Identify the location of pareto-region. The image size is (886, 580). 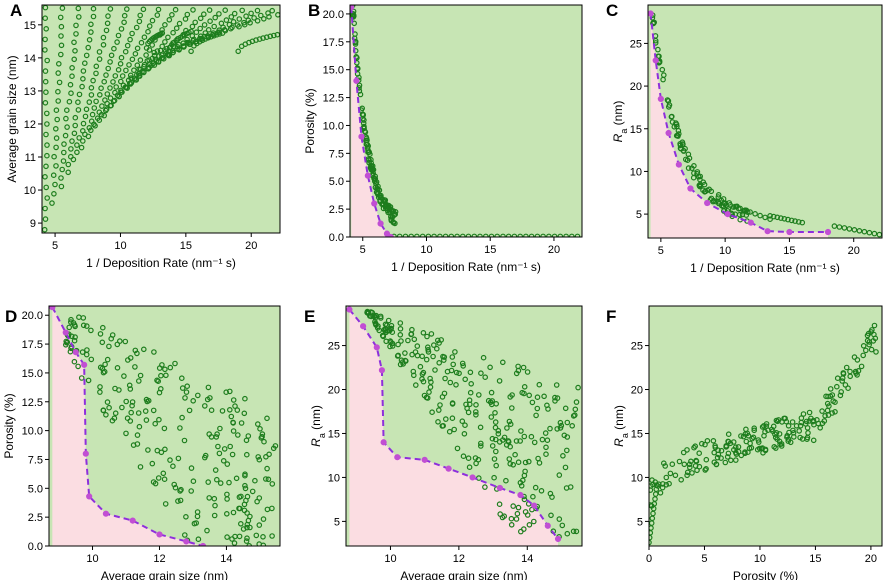
(454, 427).